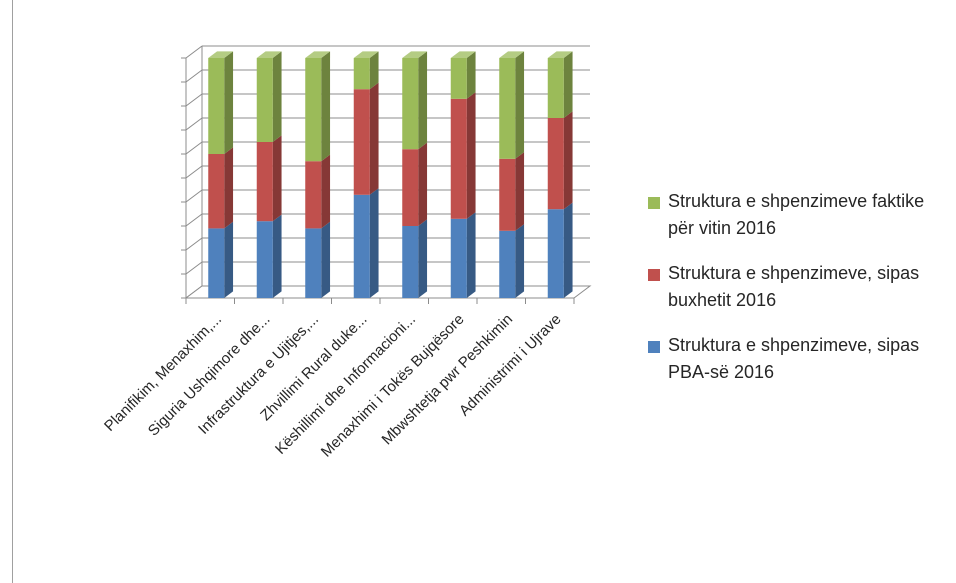 The height and width of the screenshot is (583, 956). I want to click on chart-floor, so click(388, 292).